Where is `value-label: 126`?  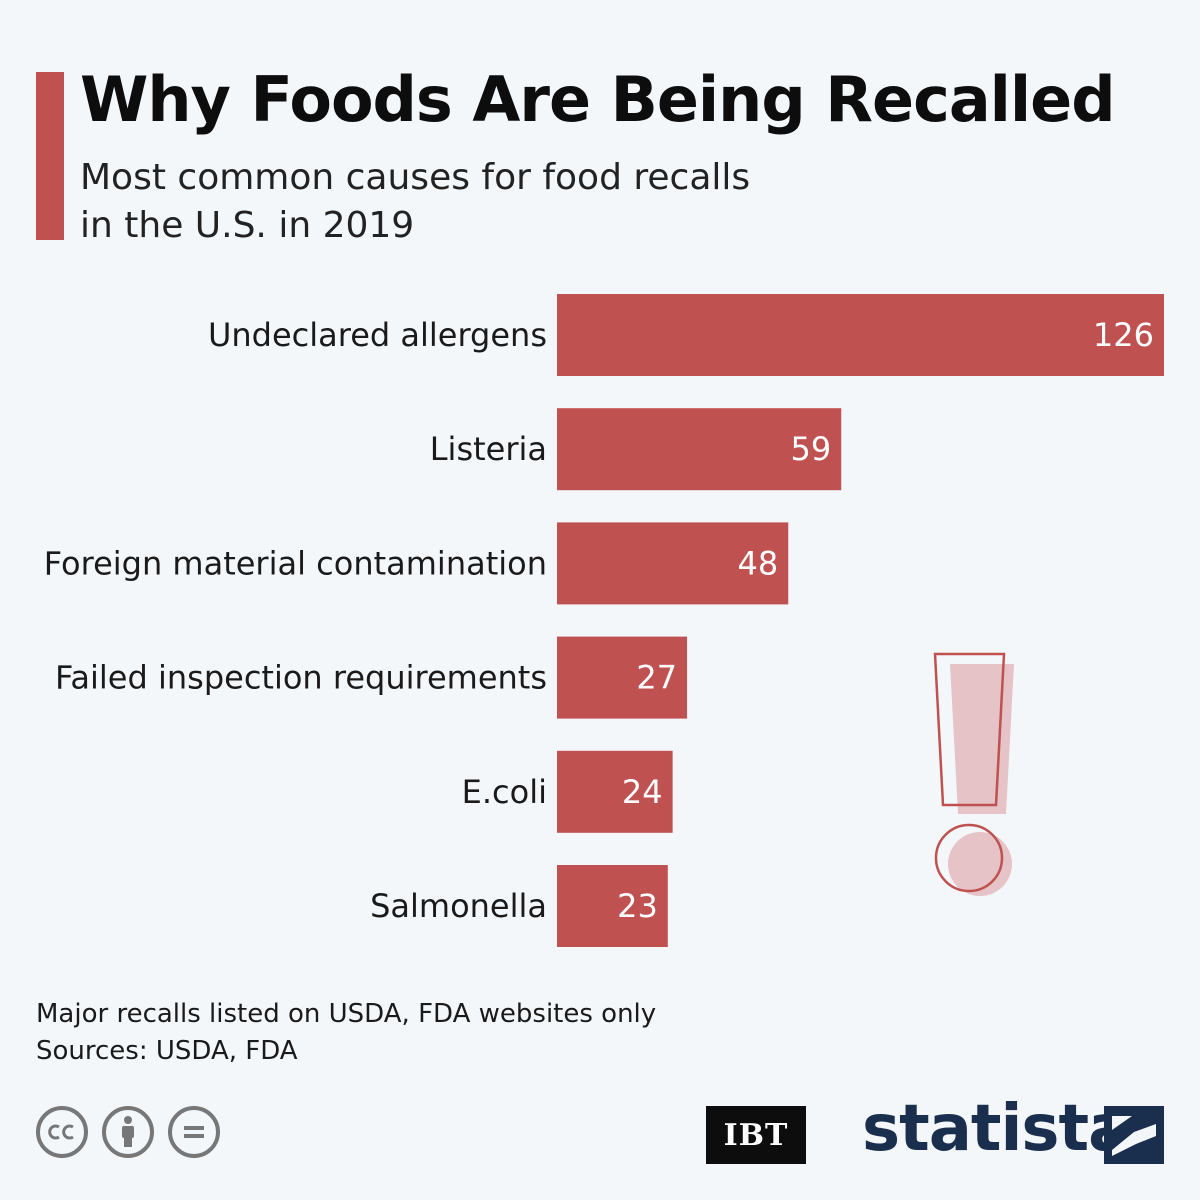
value-label: 126 is located at coordinates (1123, 335).